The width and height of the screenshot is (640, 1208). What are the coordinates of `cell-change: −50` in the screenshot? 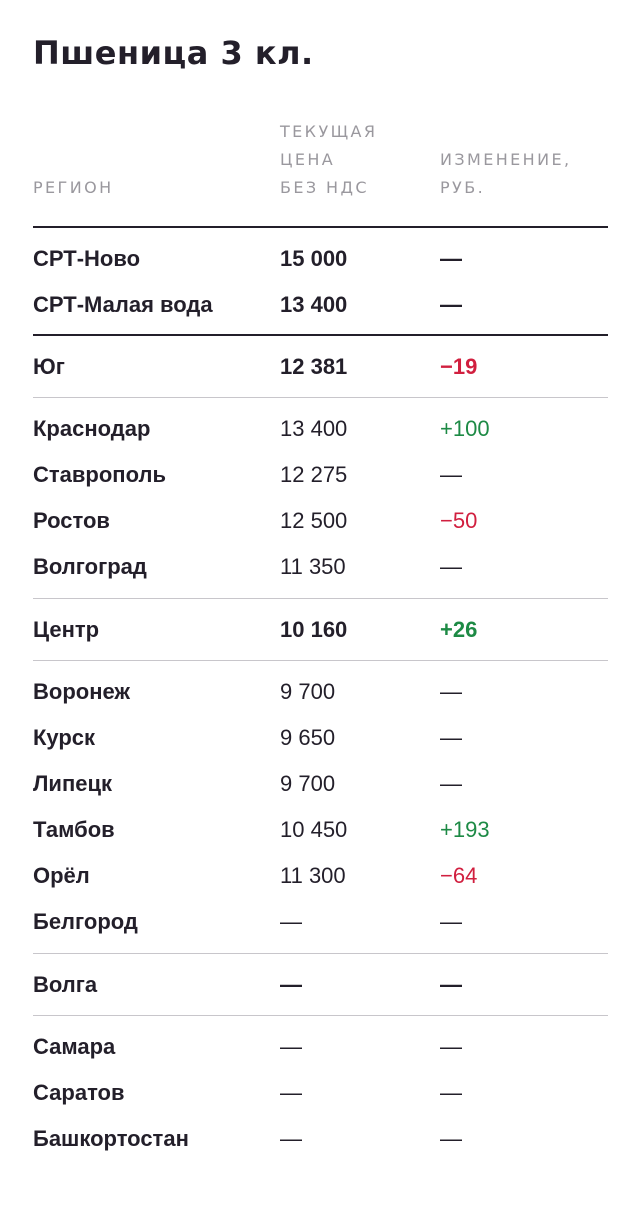 It's located at (459, 520).